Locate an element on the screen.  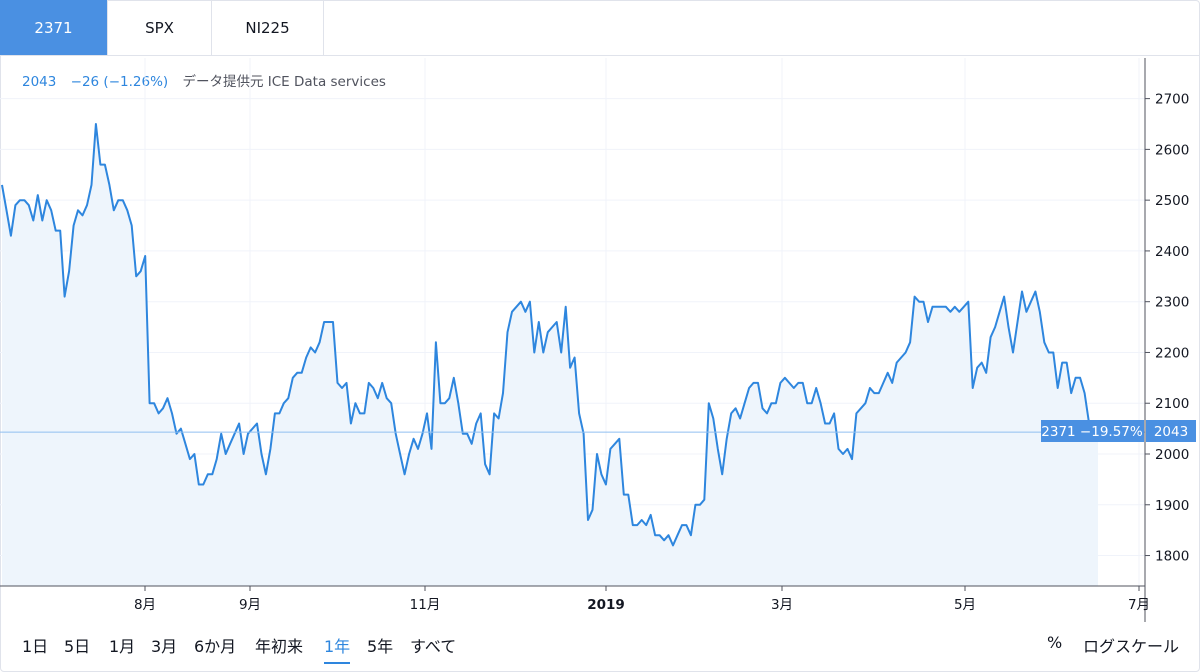
y-tick-label: 2300 is located at coordinates (1172, 303).